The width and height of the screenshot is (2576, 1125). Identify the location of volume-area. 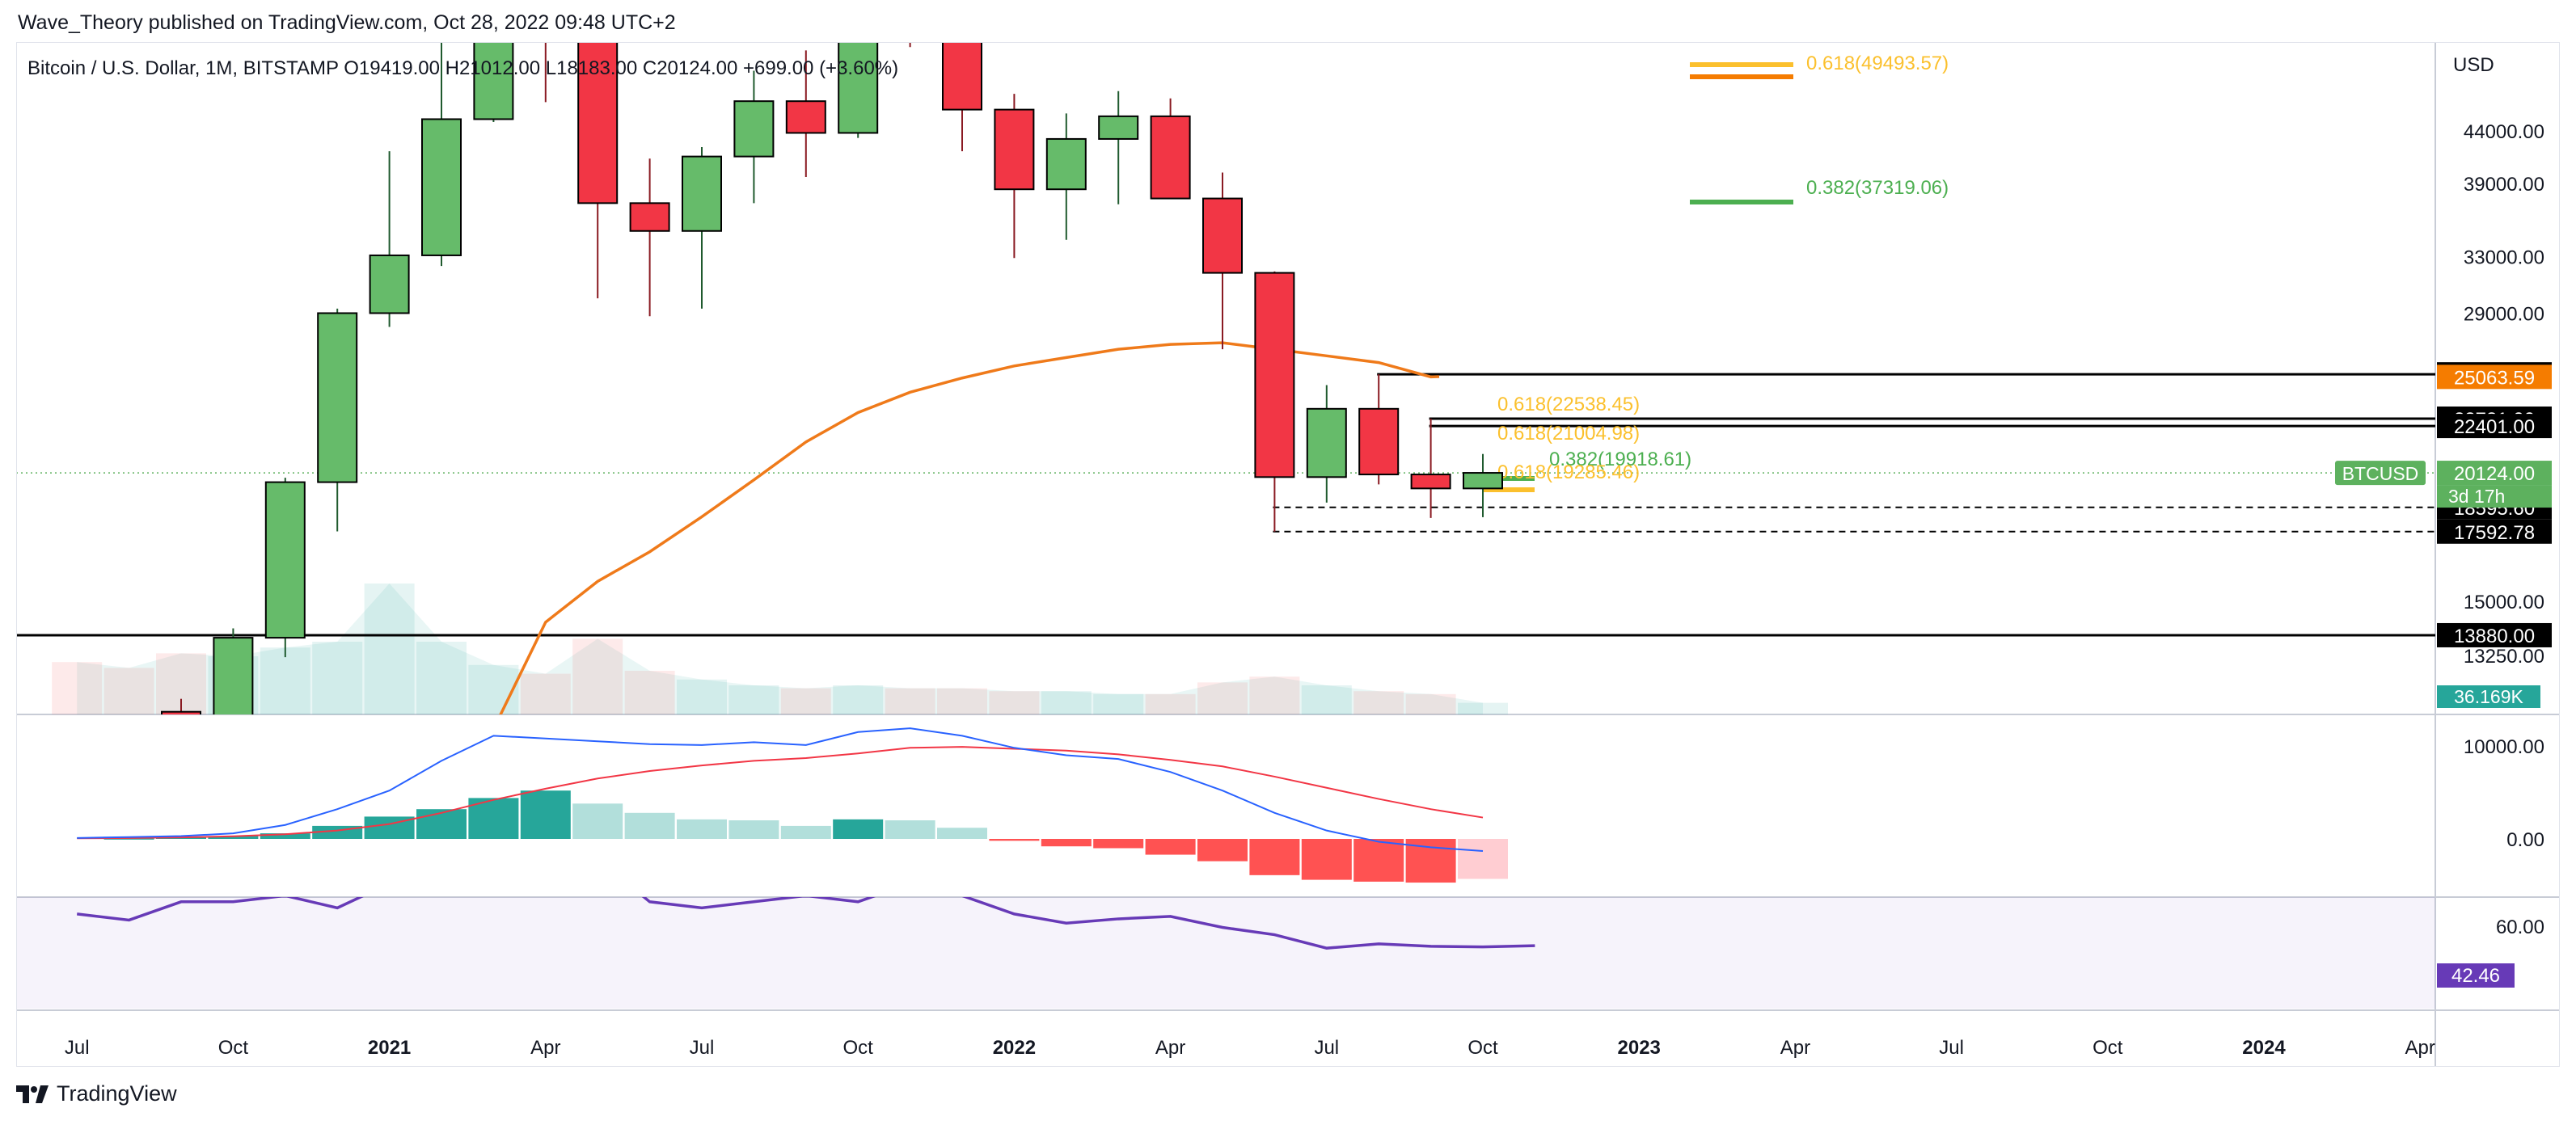
(780, 649).